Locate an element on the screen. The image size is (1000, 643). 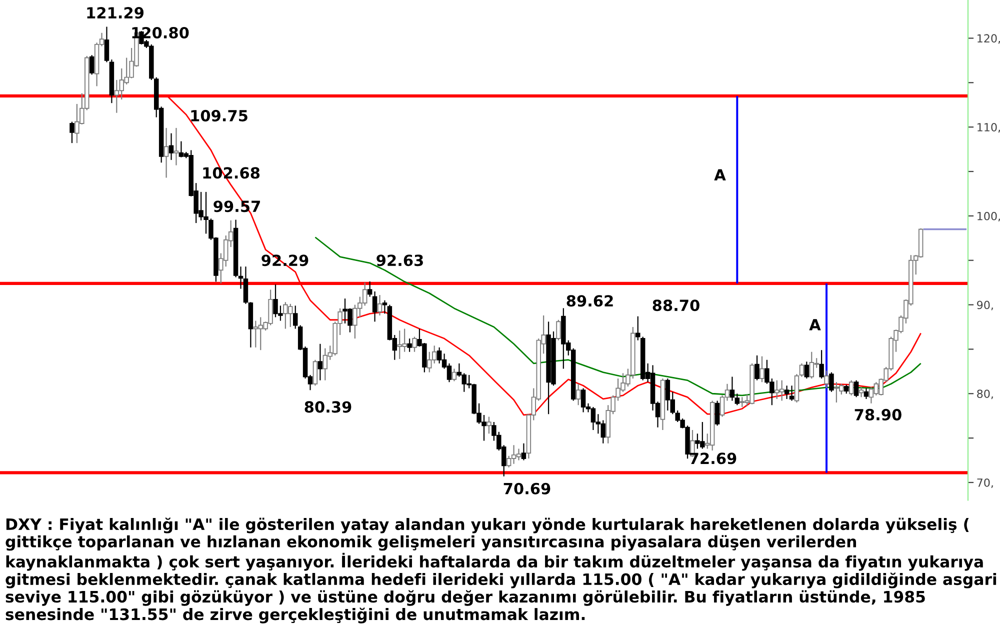
y-tick-label: 70, is located at coordinates (985, 483).